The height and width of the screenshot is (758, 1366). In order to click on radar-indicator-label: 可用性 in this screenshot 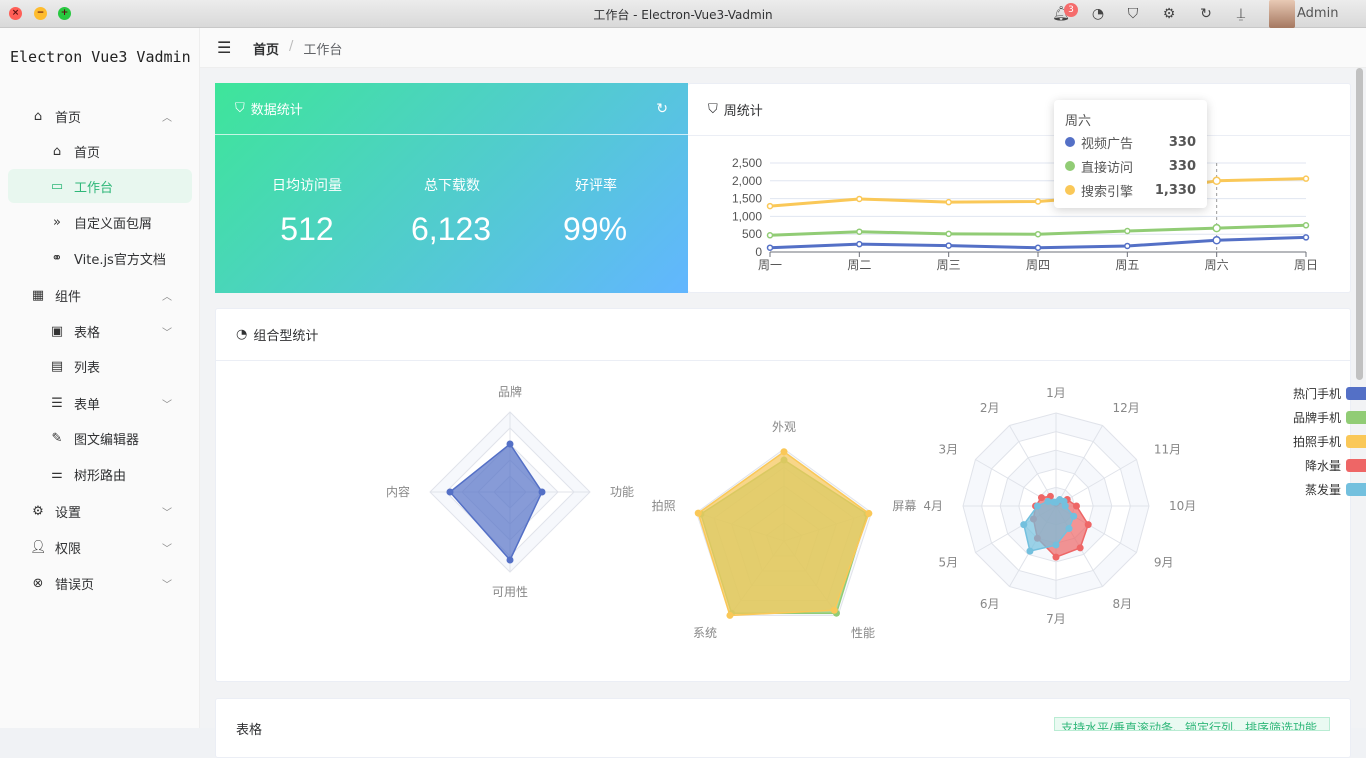, I will do `click(510, 592)`.